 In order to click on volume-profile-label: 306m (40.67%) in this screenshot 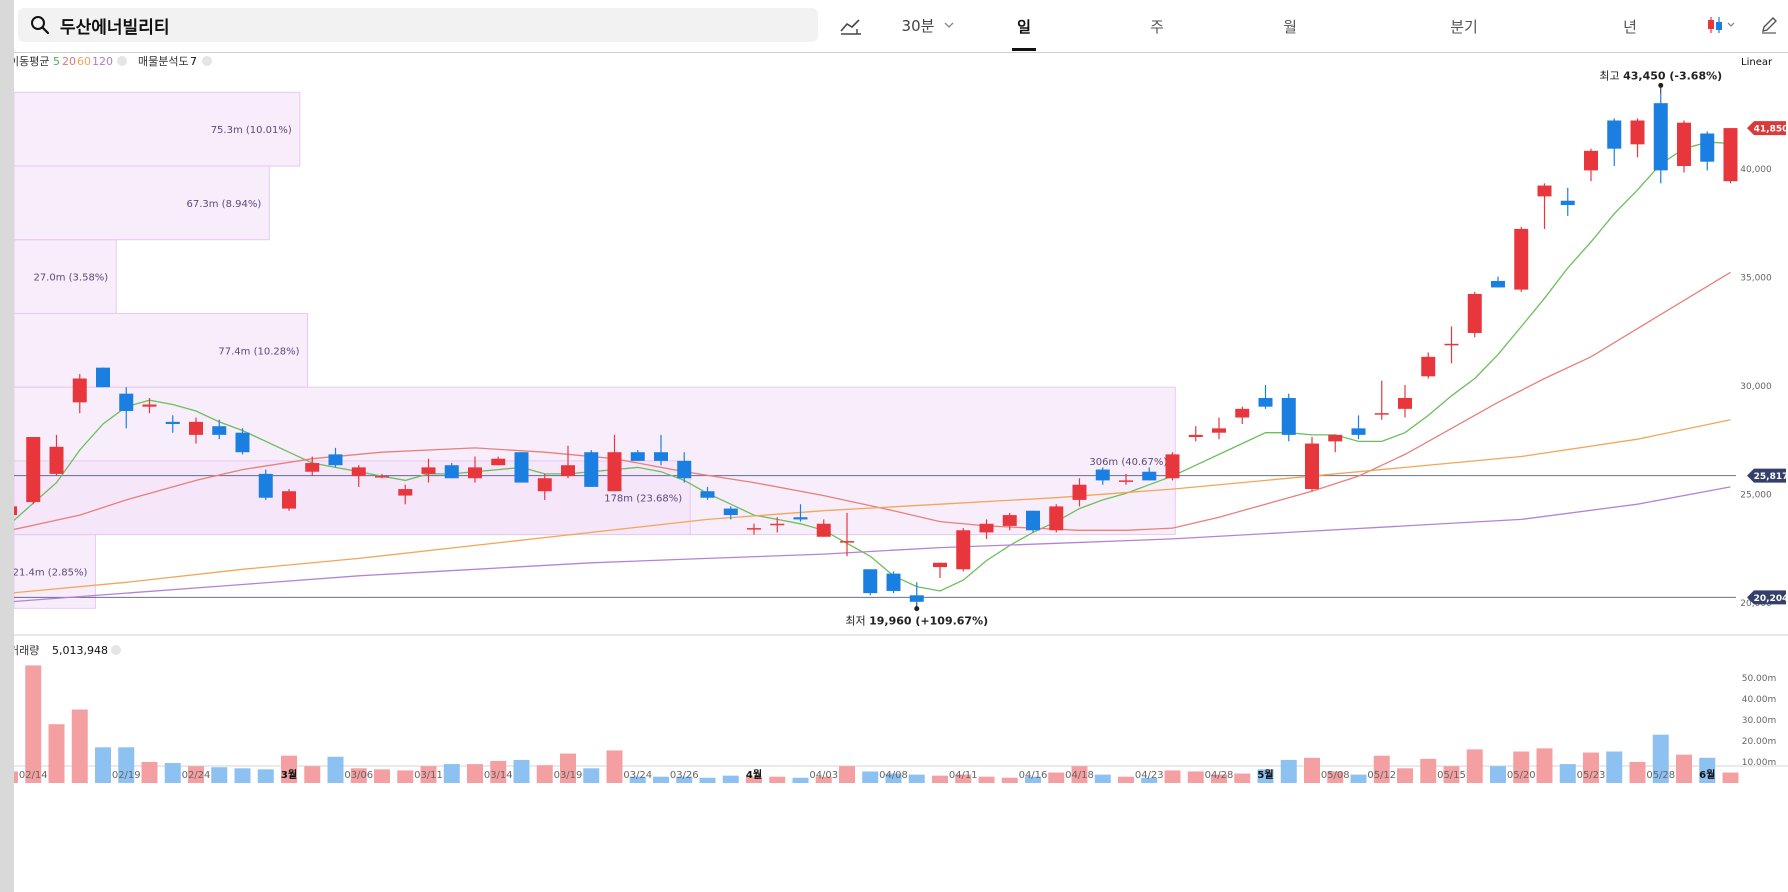, I will do `click(1128, 462)`.